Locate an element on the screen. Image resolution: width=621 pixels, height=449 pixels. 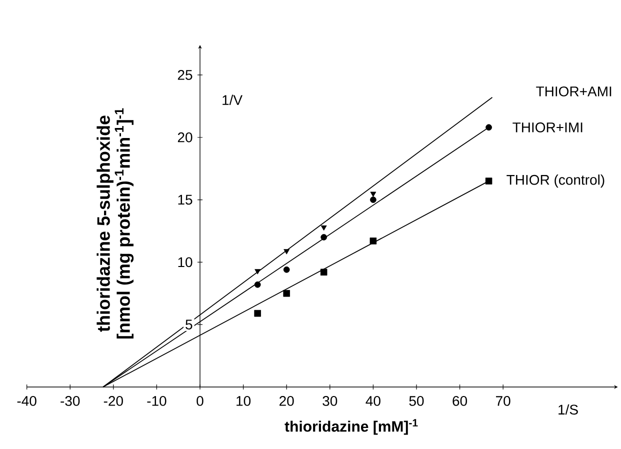
x-tick-label: -10 is located at coordinates (156, 401).